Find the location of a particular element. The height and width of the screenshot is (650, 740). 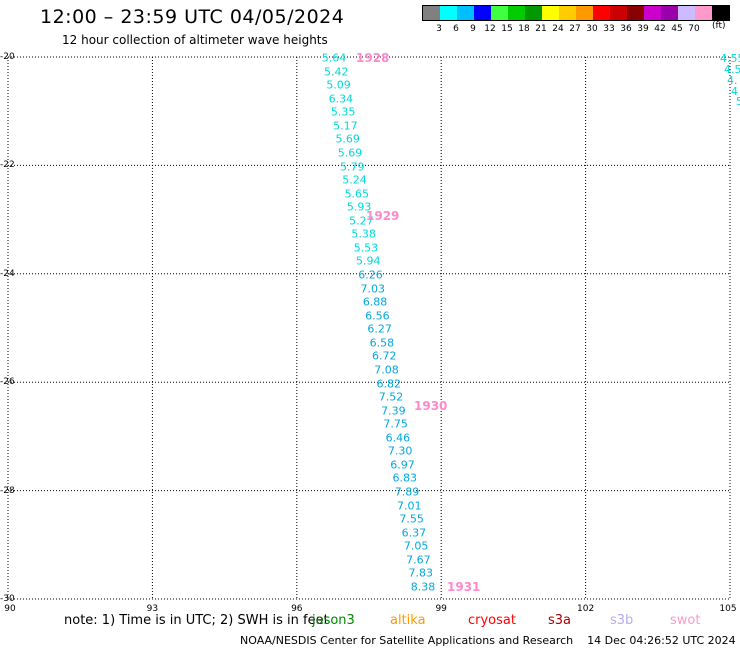

colorbar-tick-label: 39 is located at coordinates (643, 29).